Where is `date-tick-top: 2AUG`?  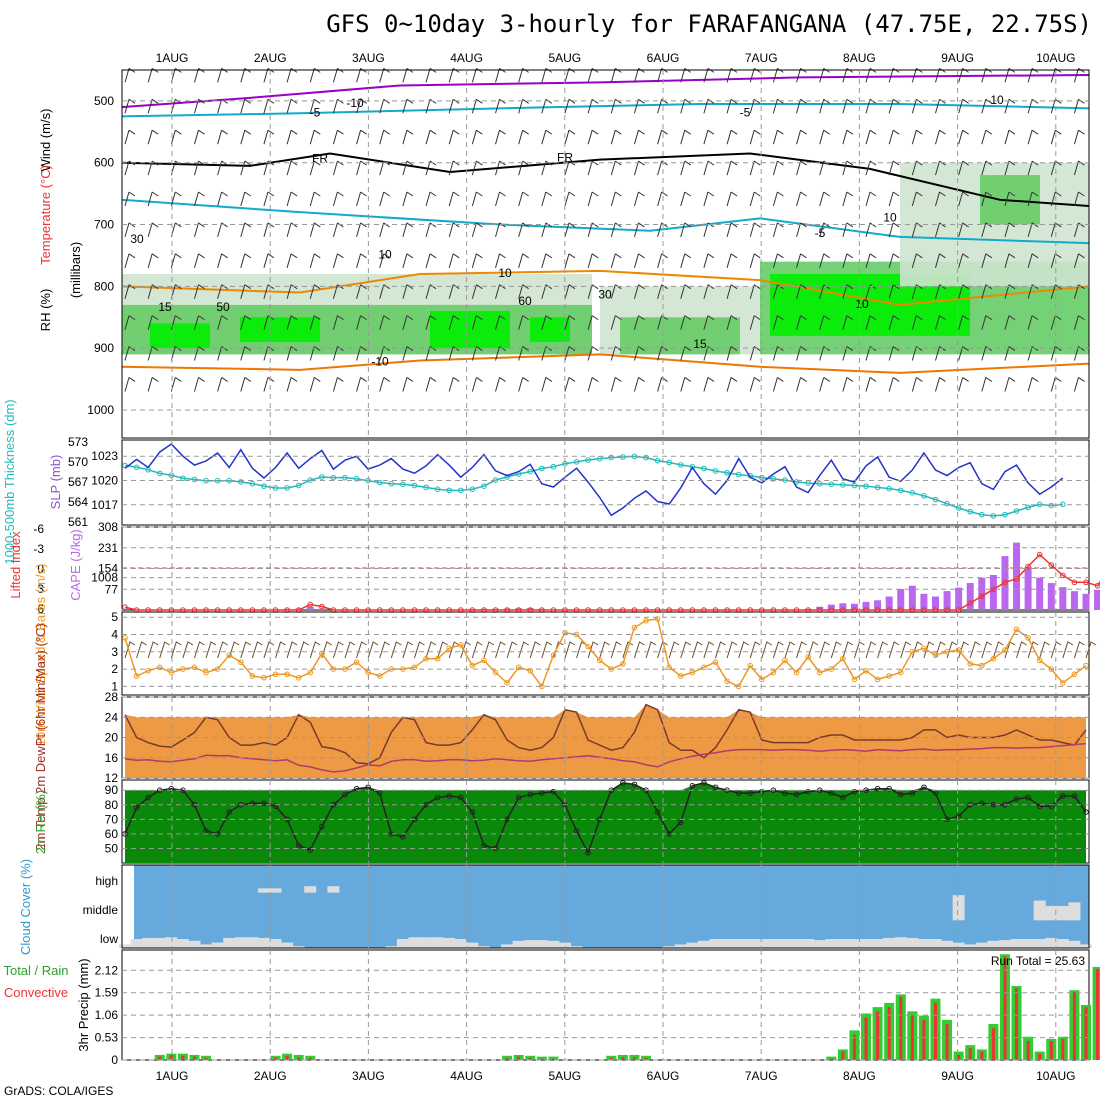
date-tick-top: 2AUG is located at coordinates (270, 58).